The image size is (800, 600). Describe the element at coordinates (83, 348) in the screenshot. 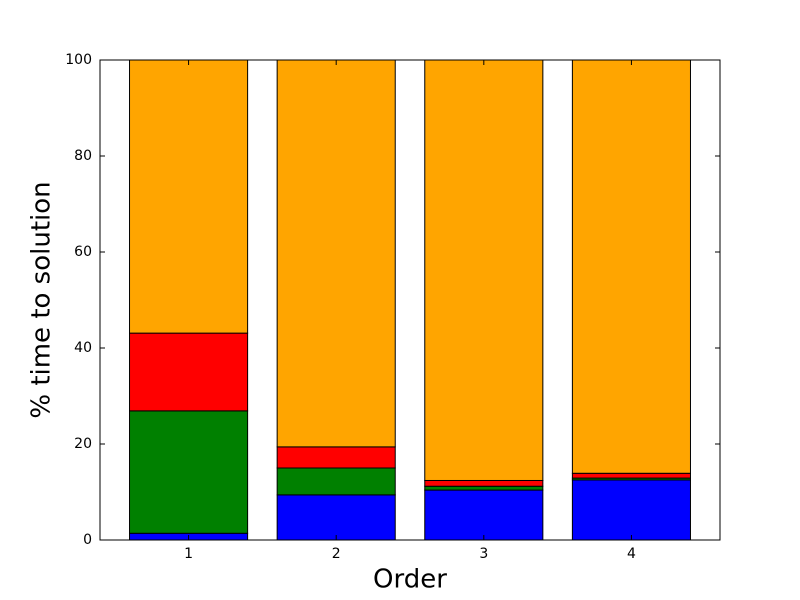

I see `y-tick-label: 40` at that location.